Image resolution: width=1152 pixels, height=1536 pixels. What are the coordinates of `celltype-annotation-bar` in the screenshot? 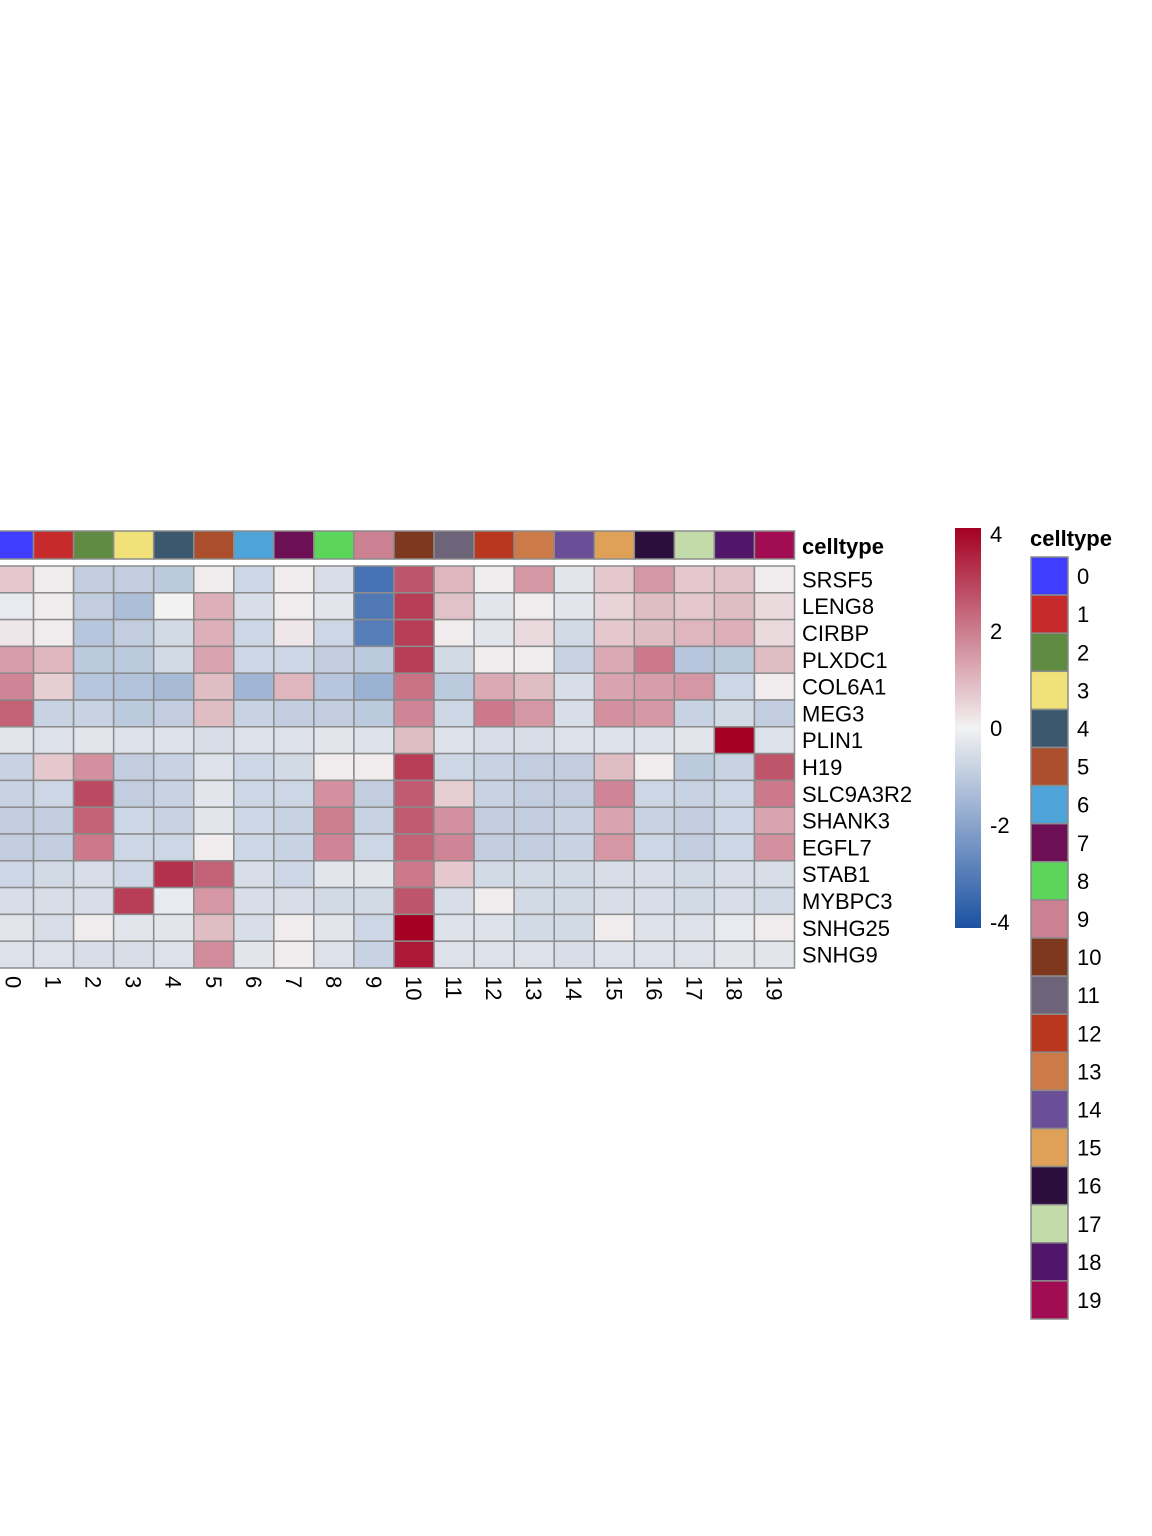 It's located at (398, 545).